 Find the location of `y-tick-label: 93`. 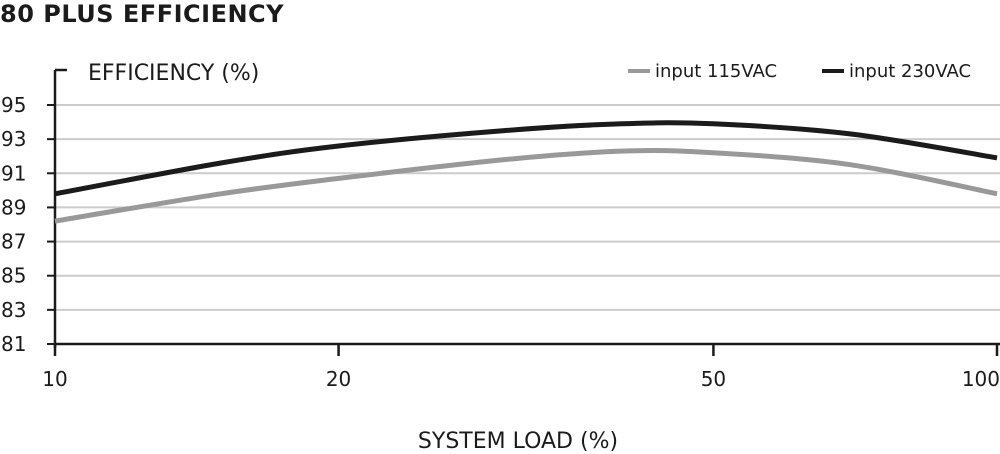

y-tick-label: 93 is located at coordinates (13, 139).